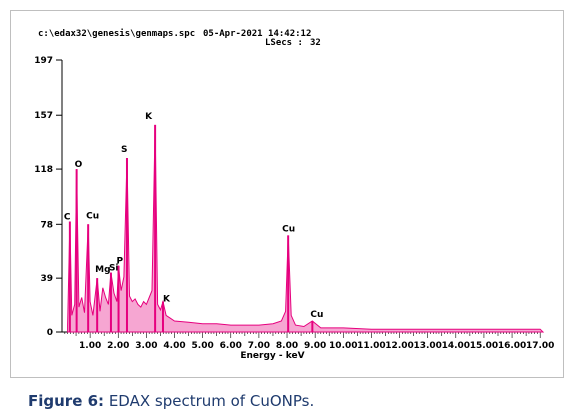 The image size is (573, 412). Describe the element at coordinates (43, 61) in the screenshot. I see `y-tick-label: 197` at that location.